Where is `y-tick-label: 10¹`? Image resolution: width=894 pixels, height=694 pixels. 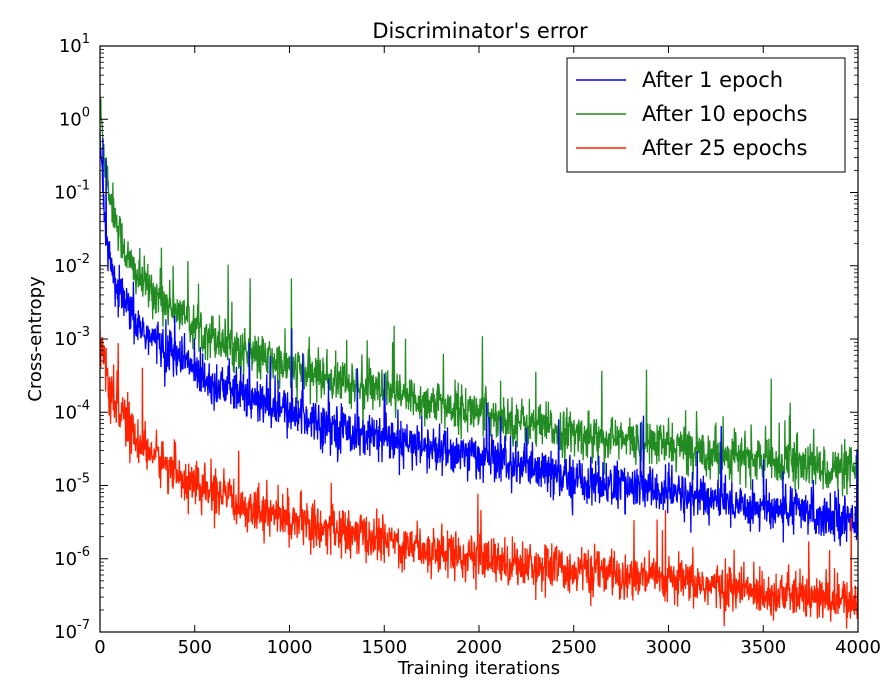
y-tick-label: 10¹ is located at coordinates (74, 44).